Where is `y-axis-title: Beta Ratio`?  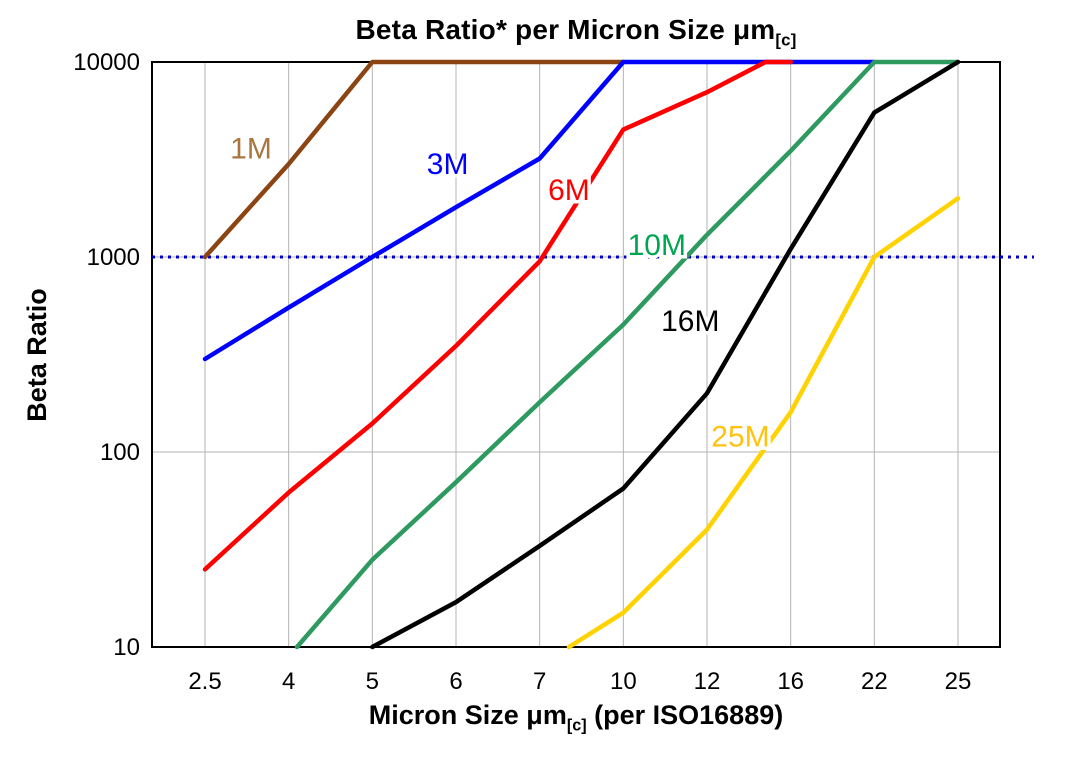 y-axis-title: Beta Ratio is located at coordinates (38, 355).